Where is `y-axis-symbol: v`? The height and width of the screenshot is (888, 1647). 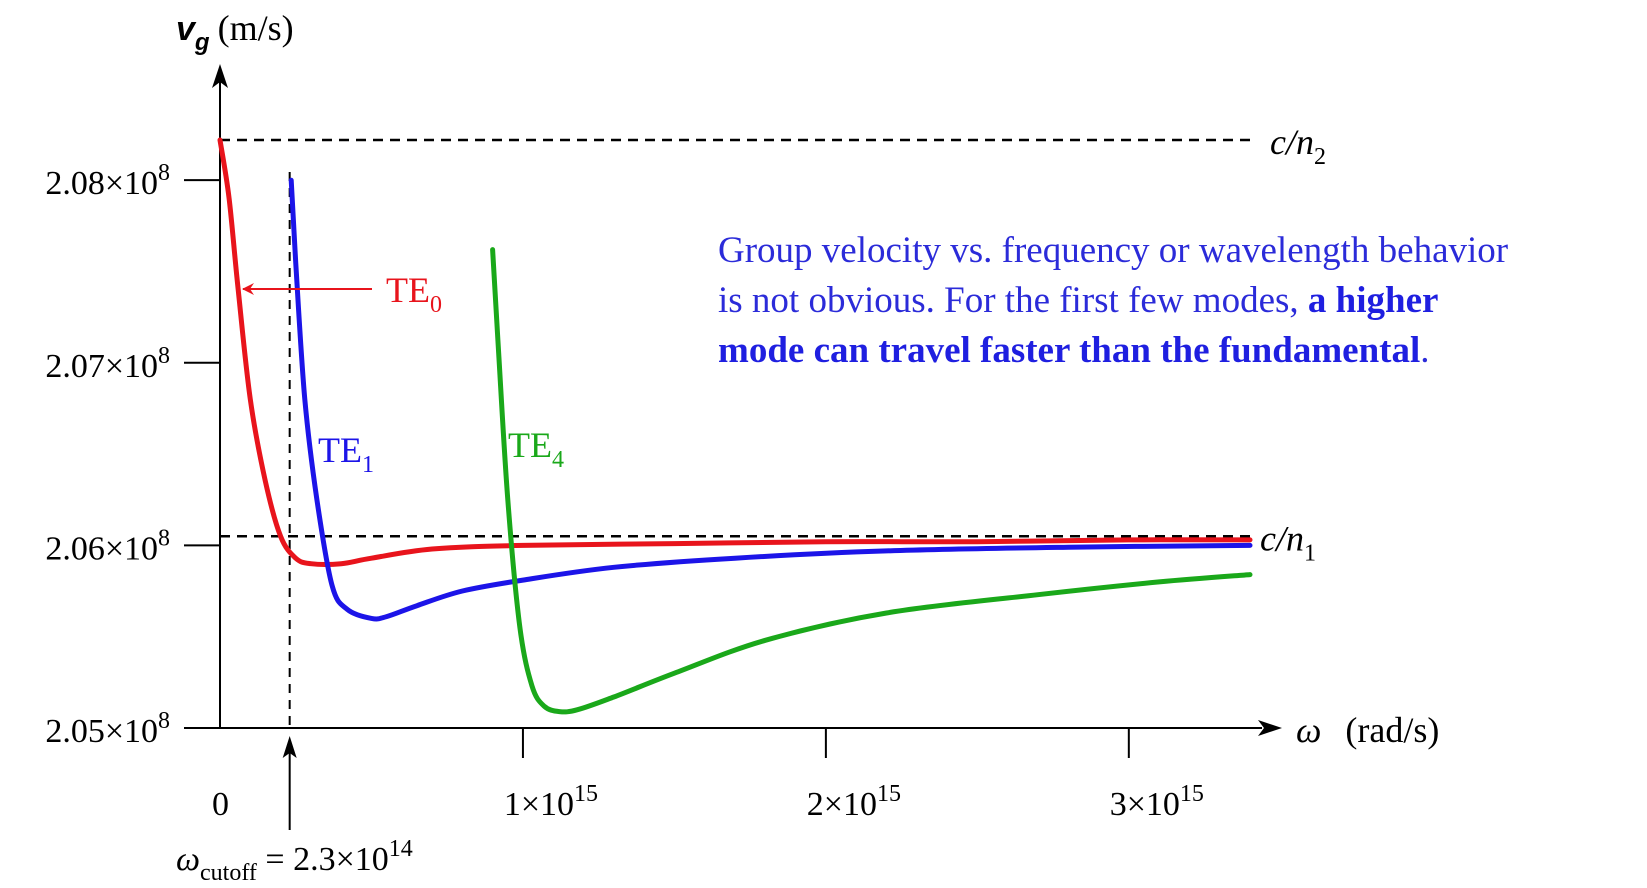
y-axis-symbol: v is located at coordinates (186, 29).